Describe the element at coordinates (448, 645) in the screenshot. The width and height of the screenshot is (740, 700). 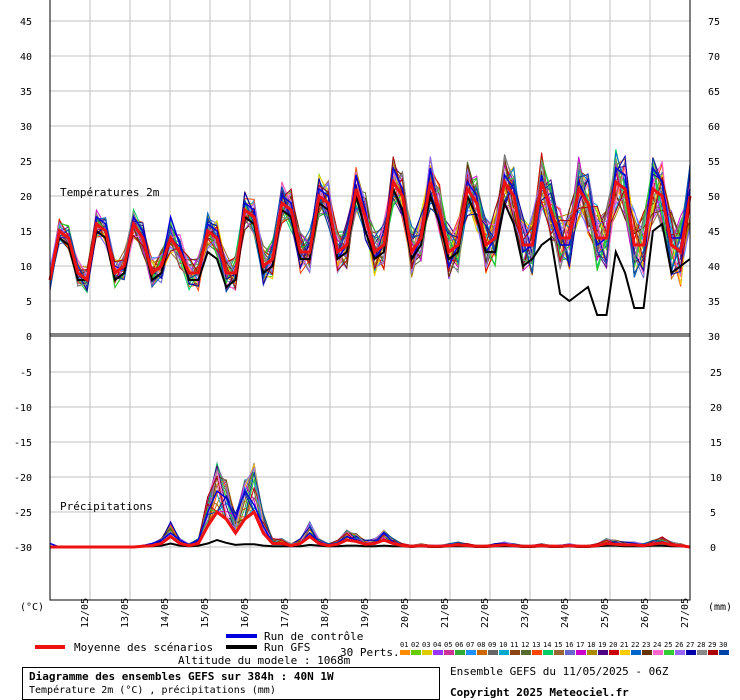
I see `perturbation-id: 05` at that location.